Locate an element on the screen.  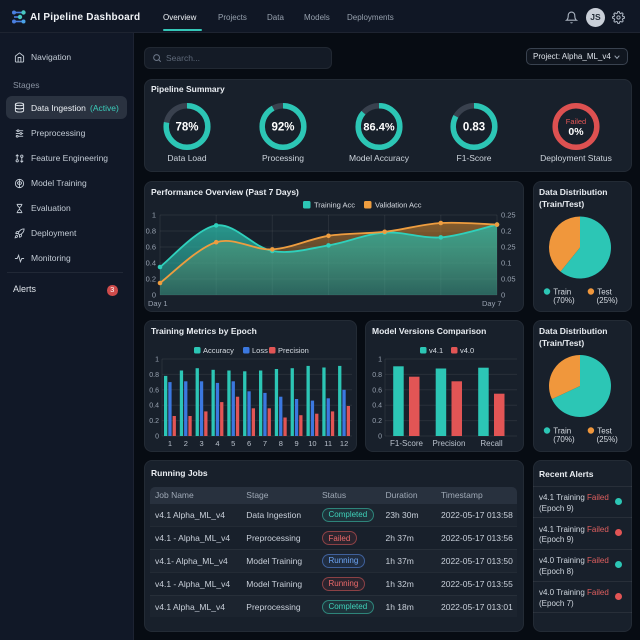
svg-text: Training Acc is located at coordinates (334, 205).